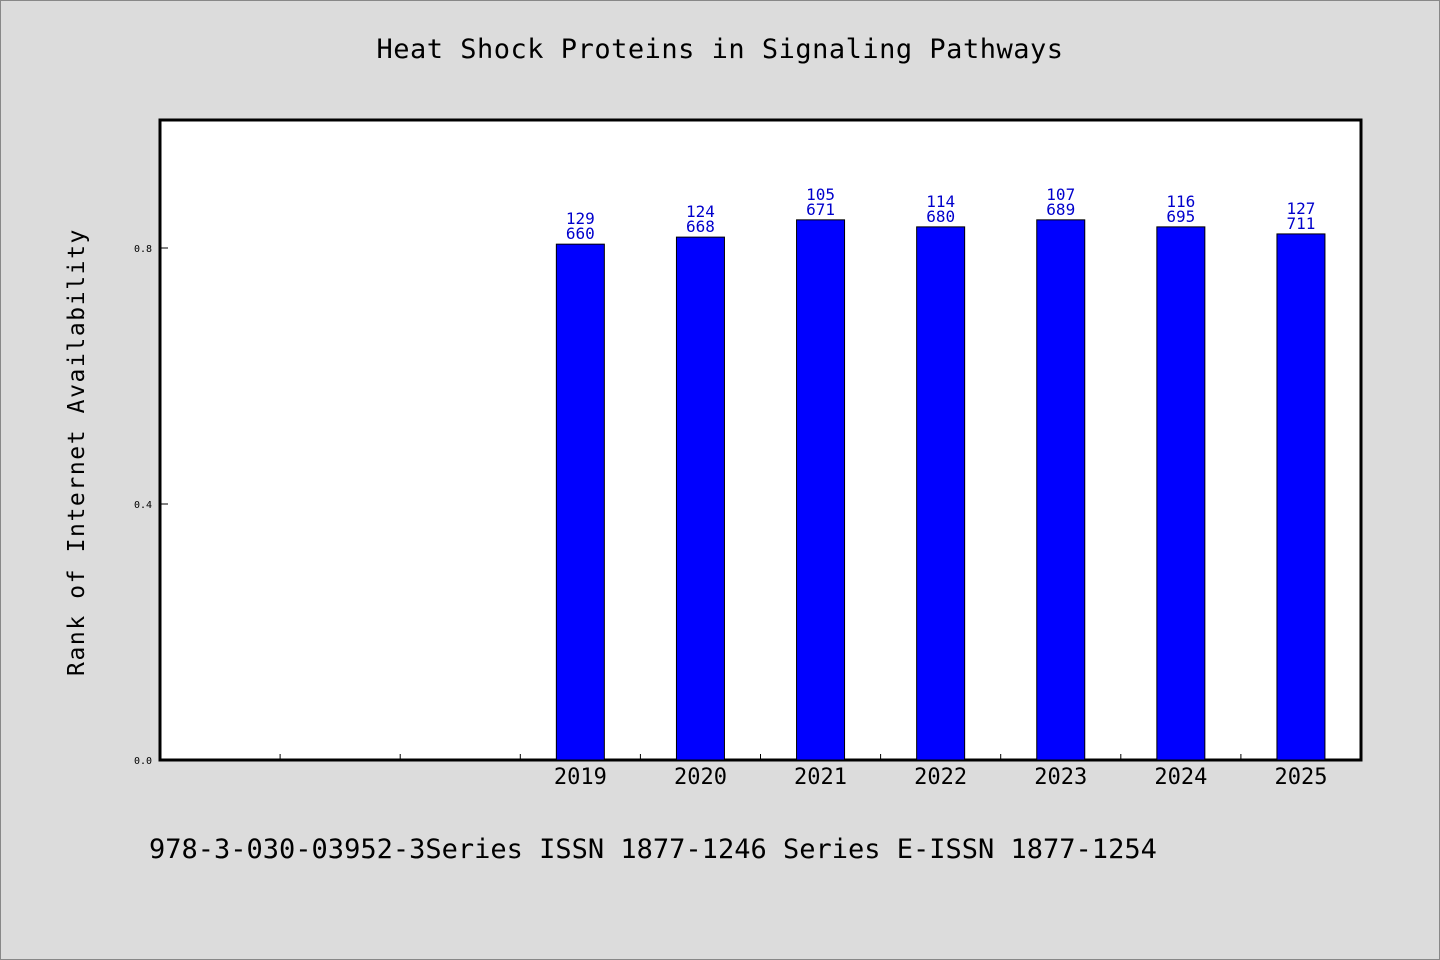  What do you see at coordinates (940, 777) in the screenshot?
I see `x-tick-label: 2022` at bounding box center [940, 777].